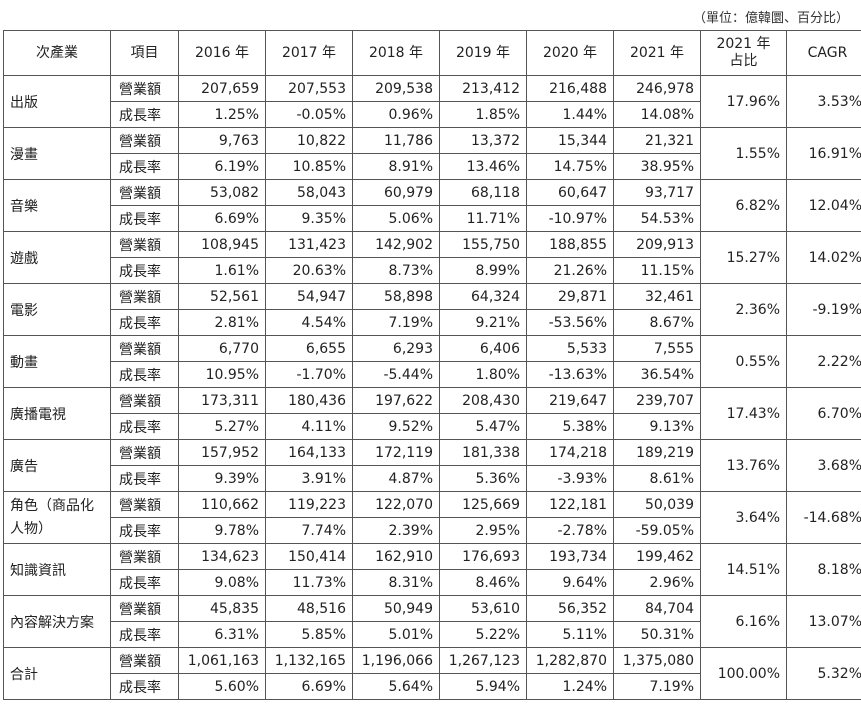 The height and width of the screenshot is (707, 861). I want to click on revenue-cell: 58,043, so click(309, 192).